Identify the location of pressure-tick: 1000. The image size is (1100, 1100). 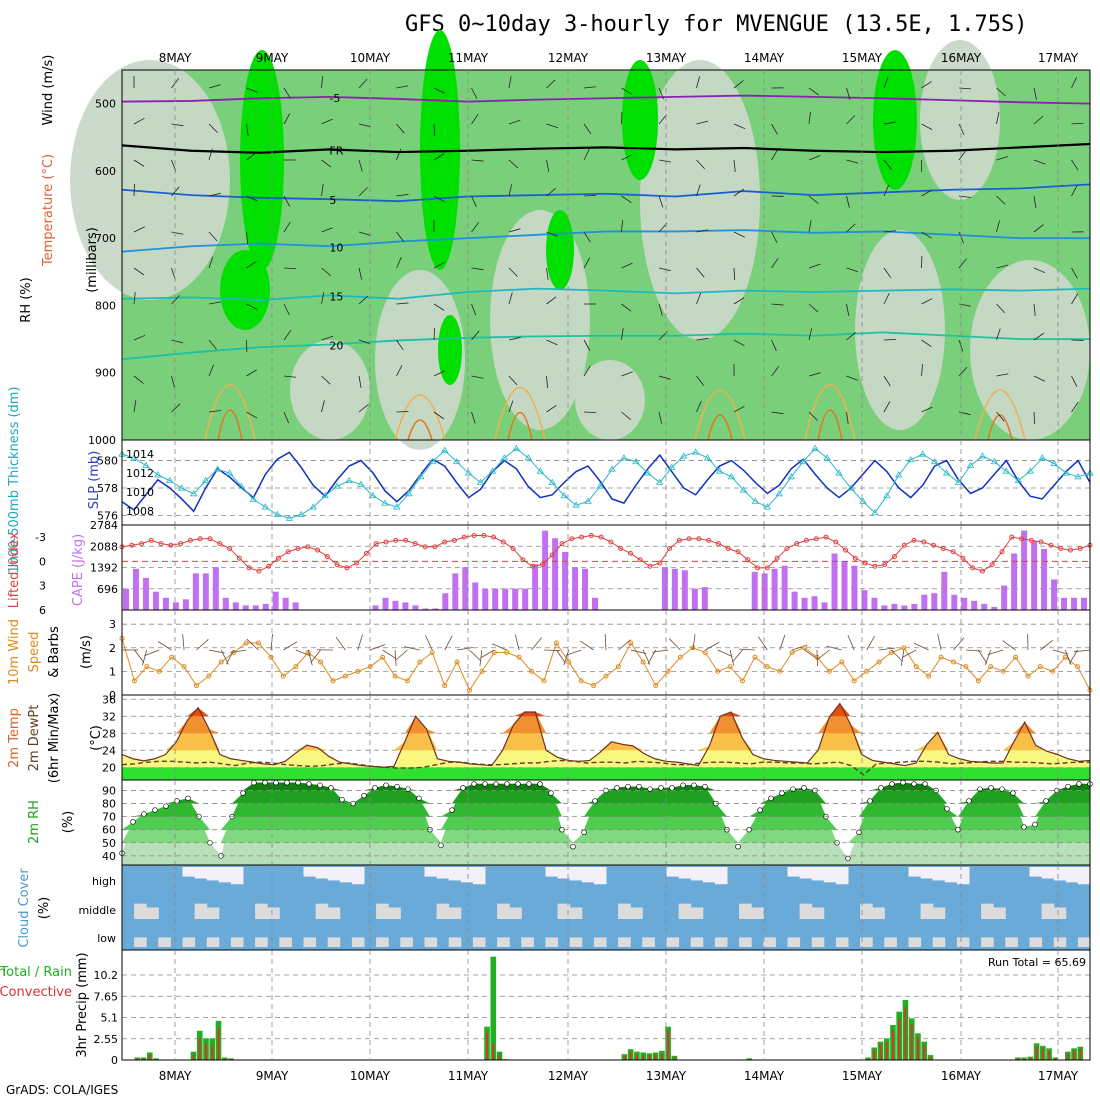
(102, 440).